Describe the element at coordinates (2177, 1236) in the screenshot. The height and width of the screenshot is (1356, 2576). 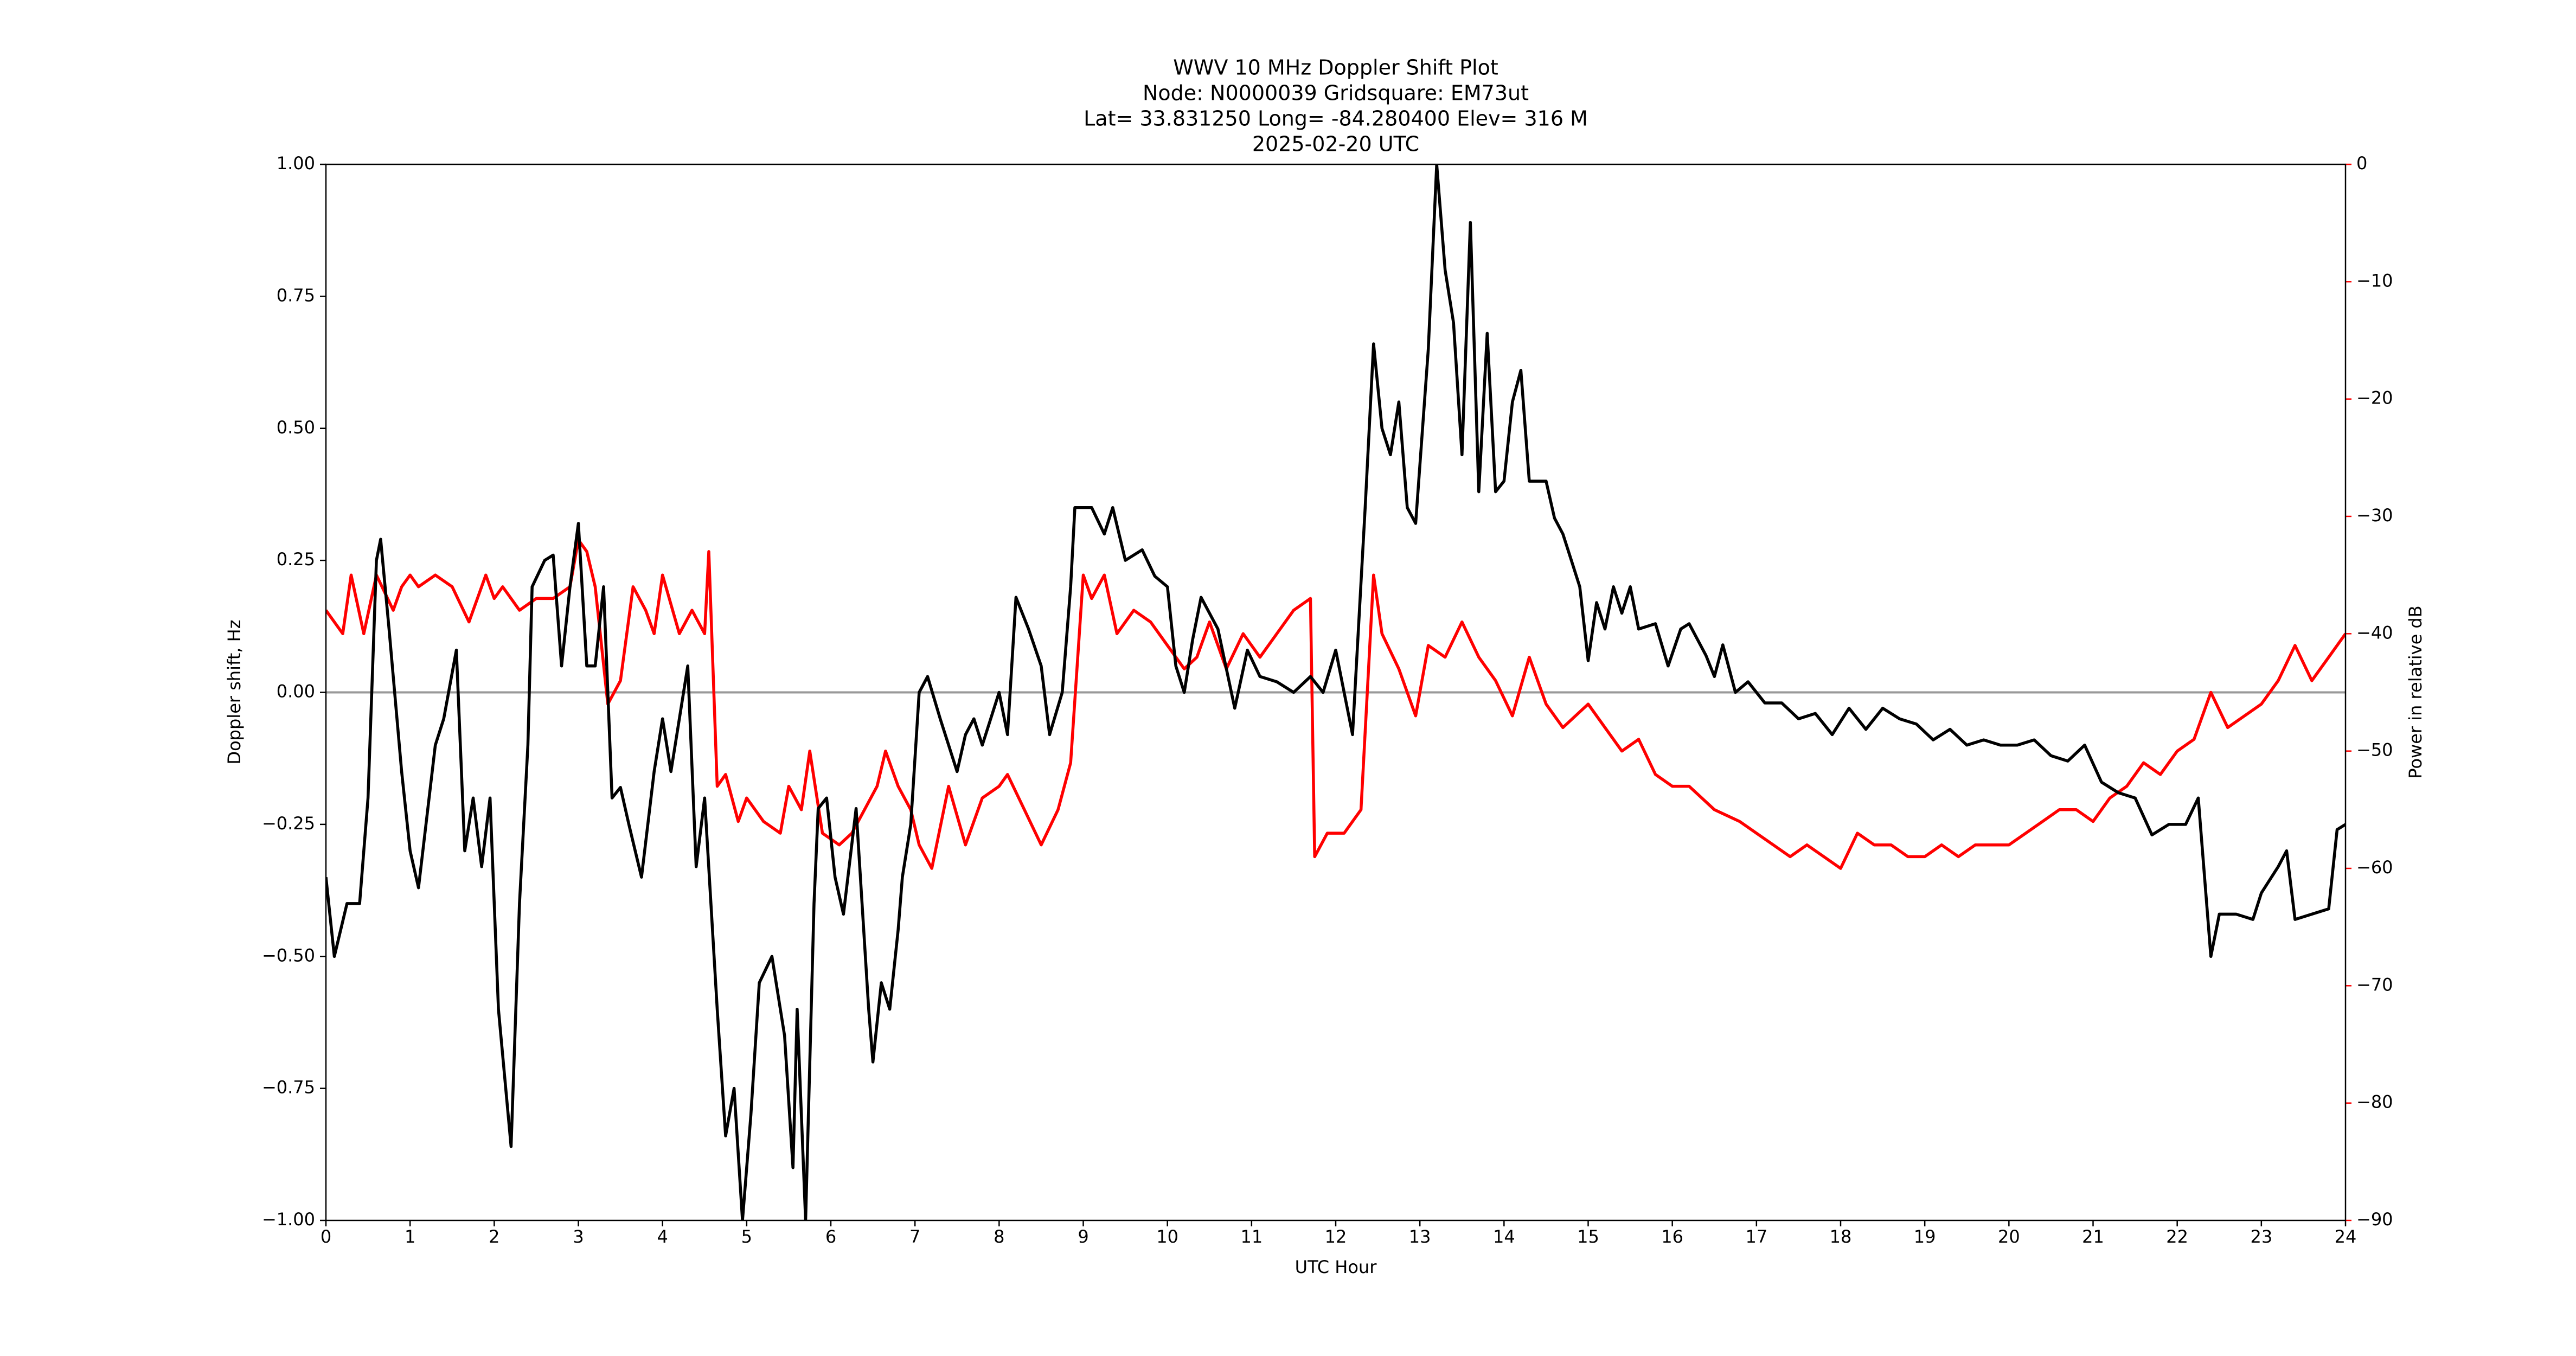
I see `x-tick-label: 22` at that location.